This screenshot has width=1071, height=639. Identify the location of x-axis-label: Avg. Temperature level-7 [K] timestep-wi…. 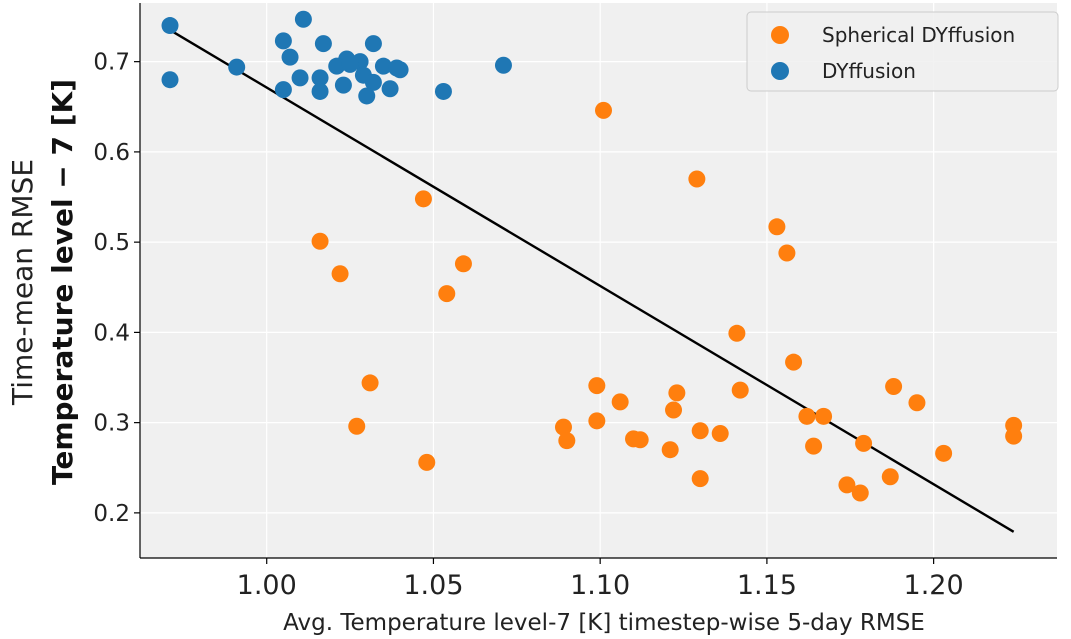
(604, 623).